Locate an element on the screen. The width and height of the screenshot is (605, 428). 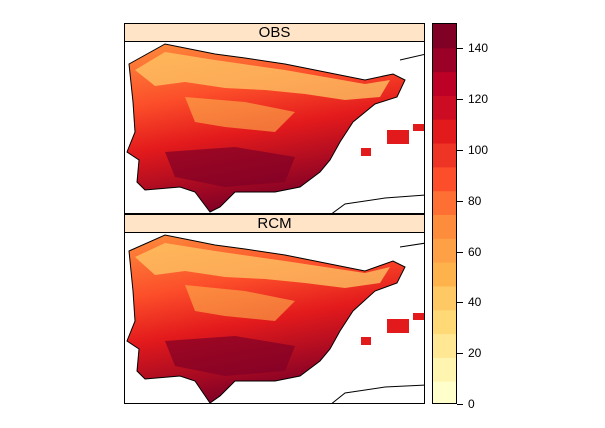
ibiza-rcm is located at coordinates (366, 341).